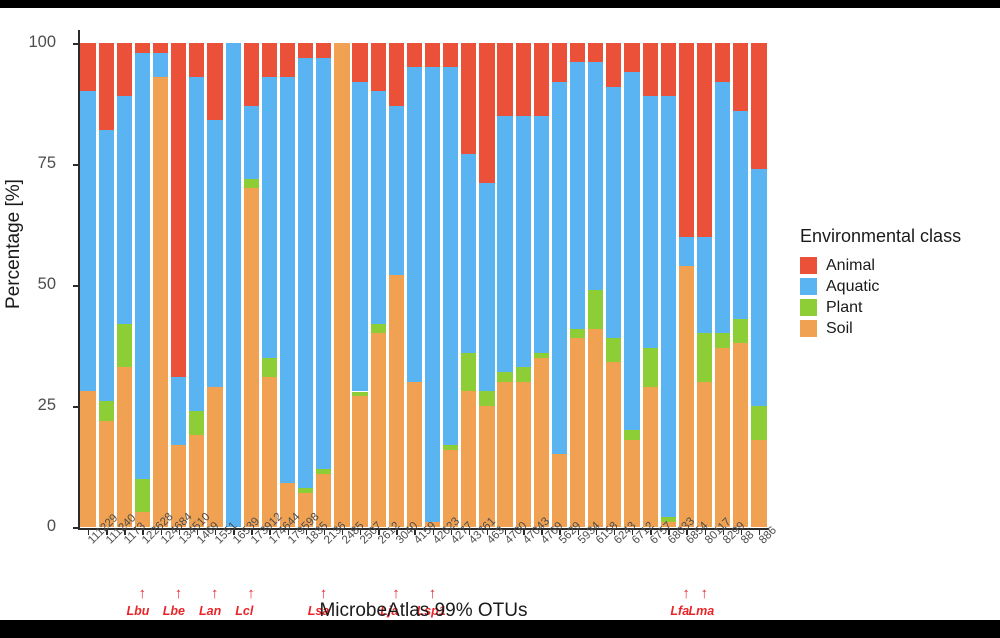  What do you see at coordinates (701, 611) in the screenshot?
I see `annotation-label-lma: Lma` at bounding box center [701, 611].